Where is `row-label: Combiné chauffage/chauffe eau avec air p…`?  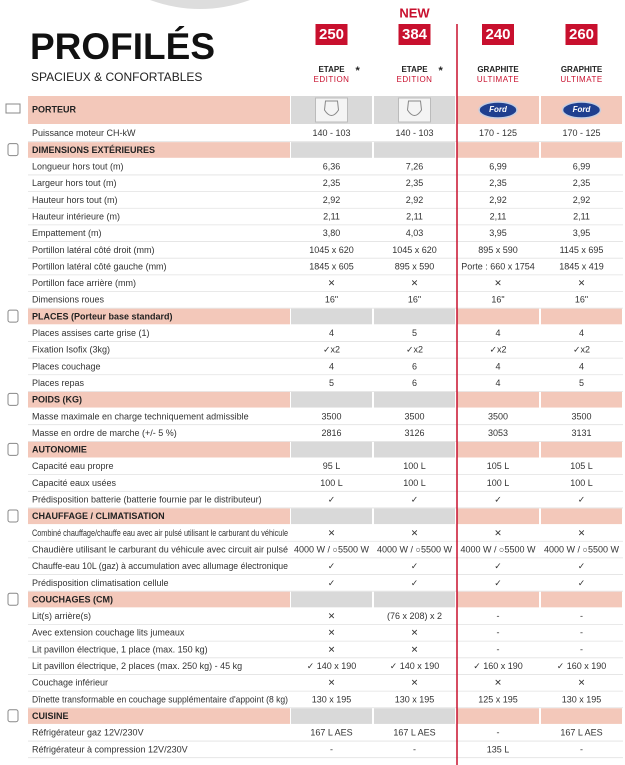
row-label: Combiné chauffage/chauffe eau avec air p… is located at coordinates (160, 533).